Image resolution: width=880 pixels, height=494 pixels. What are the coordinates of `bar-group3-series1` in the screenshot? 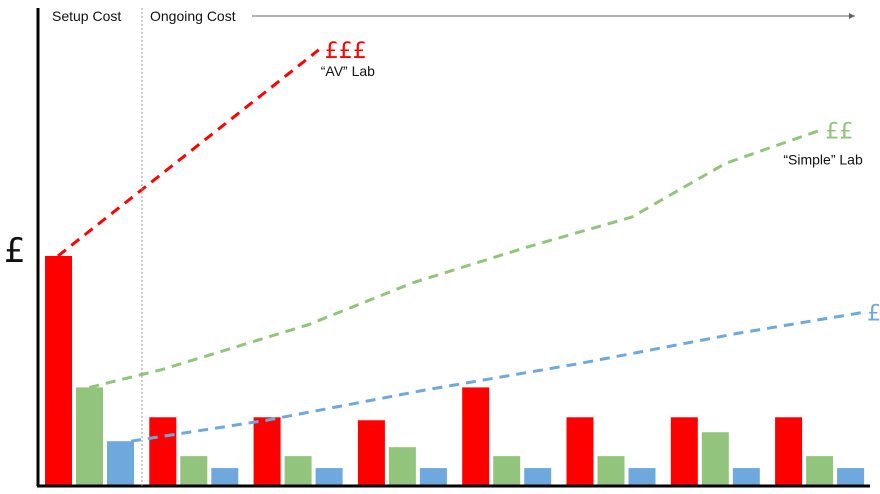 It's located at (267, 451).